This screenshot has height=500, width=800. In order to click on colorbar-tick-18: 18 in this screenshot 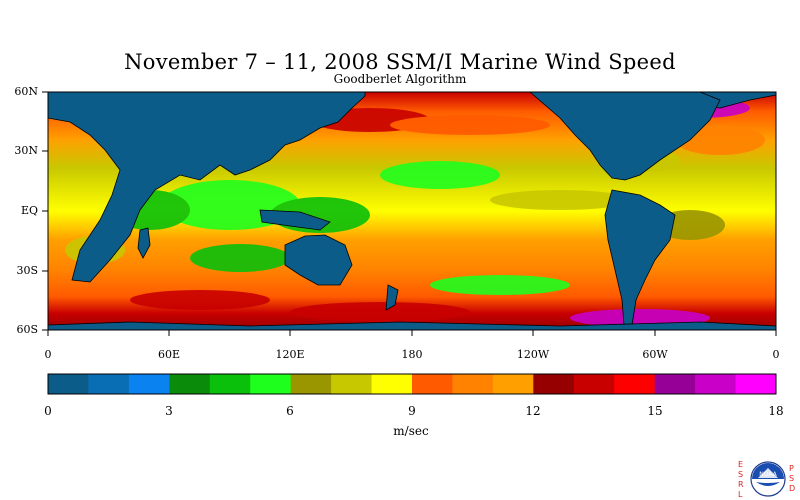, I will do `click(776, 411)`.